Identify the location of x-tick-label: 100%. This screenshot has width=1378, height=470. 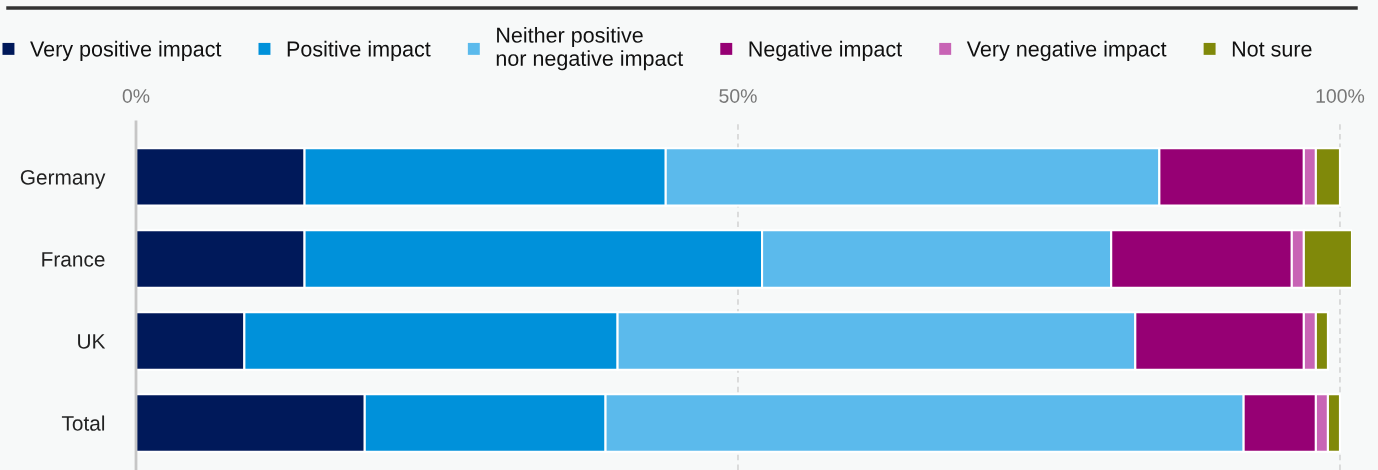
(1340, 96).